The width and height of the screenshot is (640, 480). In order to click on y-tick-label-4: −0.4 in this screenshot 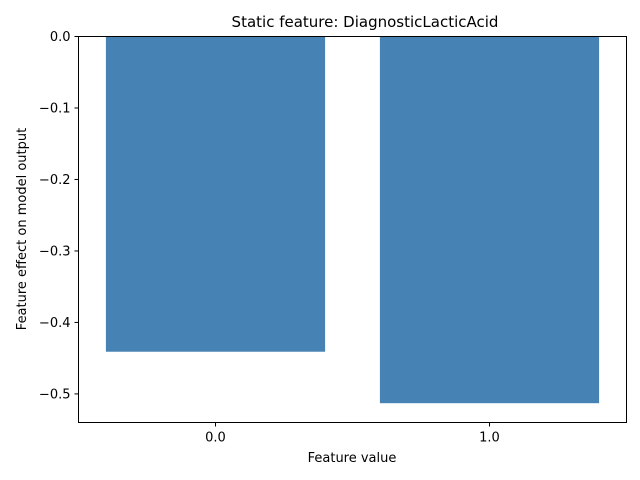, I will do `click(55, 323)`.